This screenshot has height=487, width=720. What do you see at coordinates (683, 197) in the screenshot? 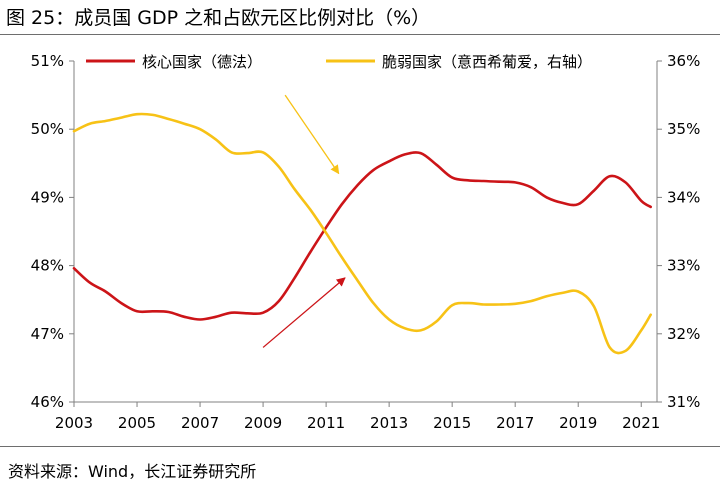
I see `y-tick-right-label: 34%` at bounding box center [683, 197].